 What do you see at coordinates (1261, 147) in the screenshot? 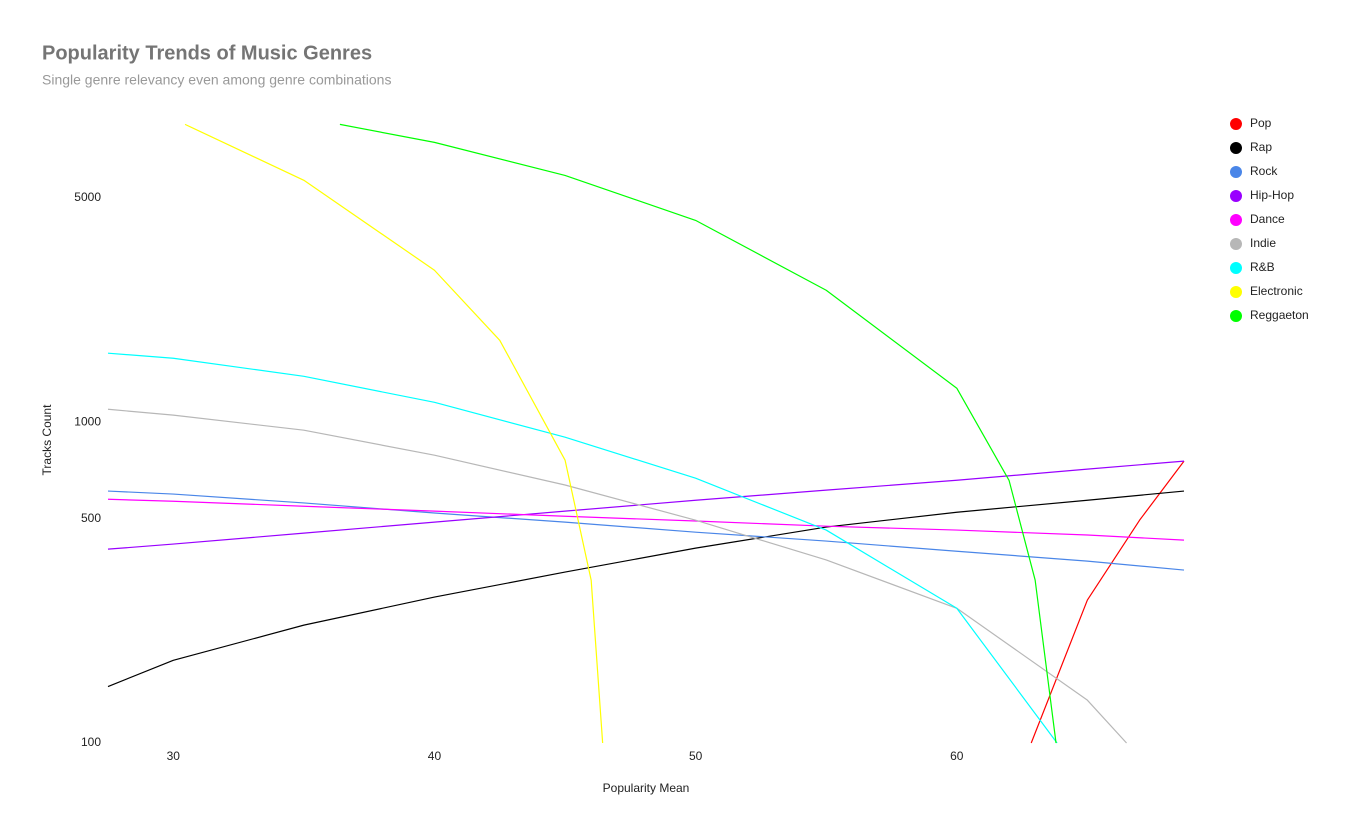
I see `legend-label: Rap` at bounding box center [1261, 147].